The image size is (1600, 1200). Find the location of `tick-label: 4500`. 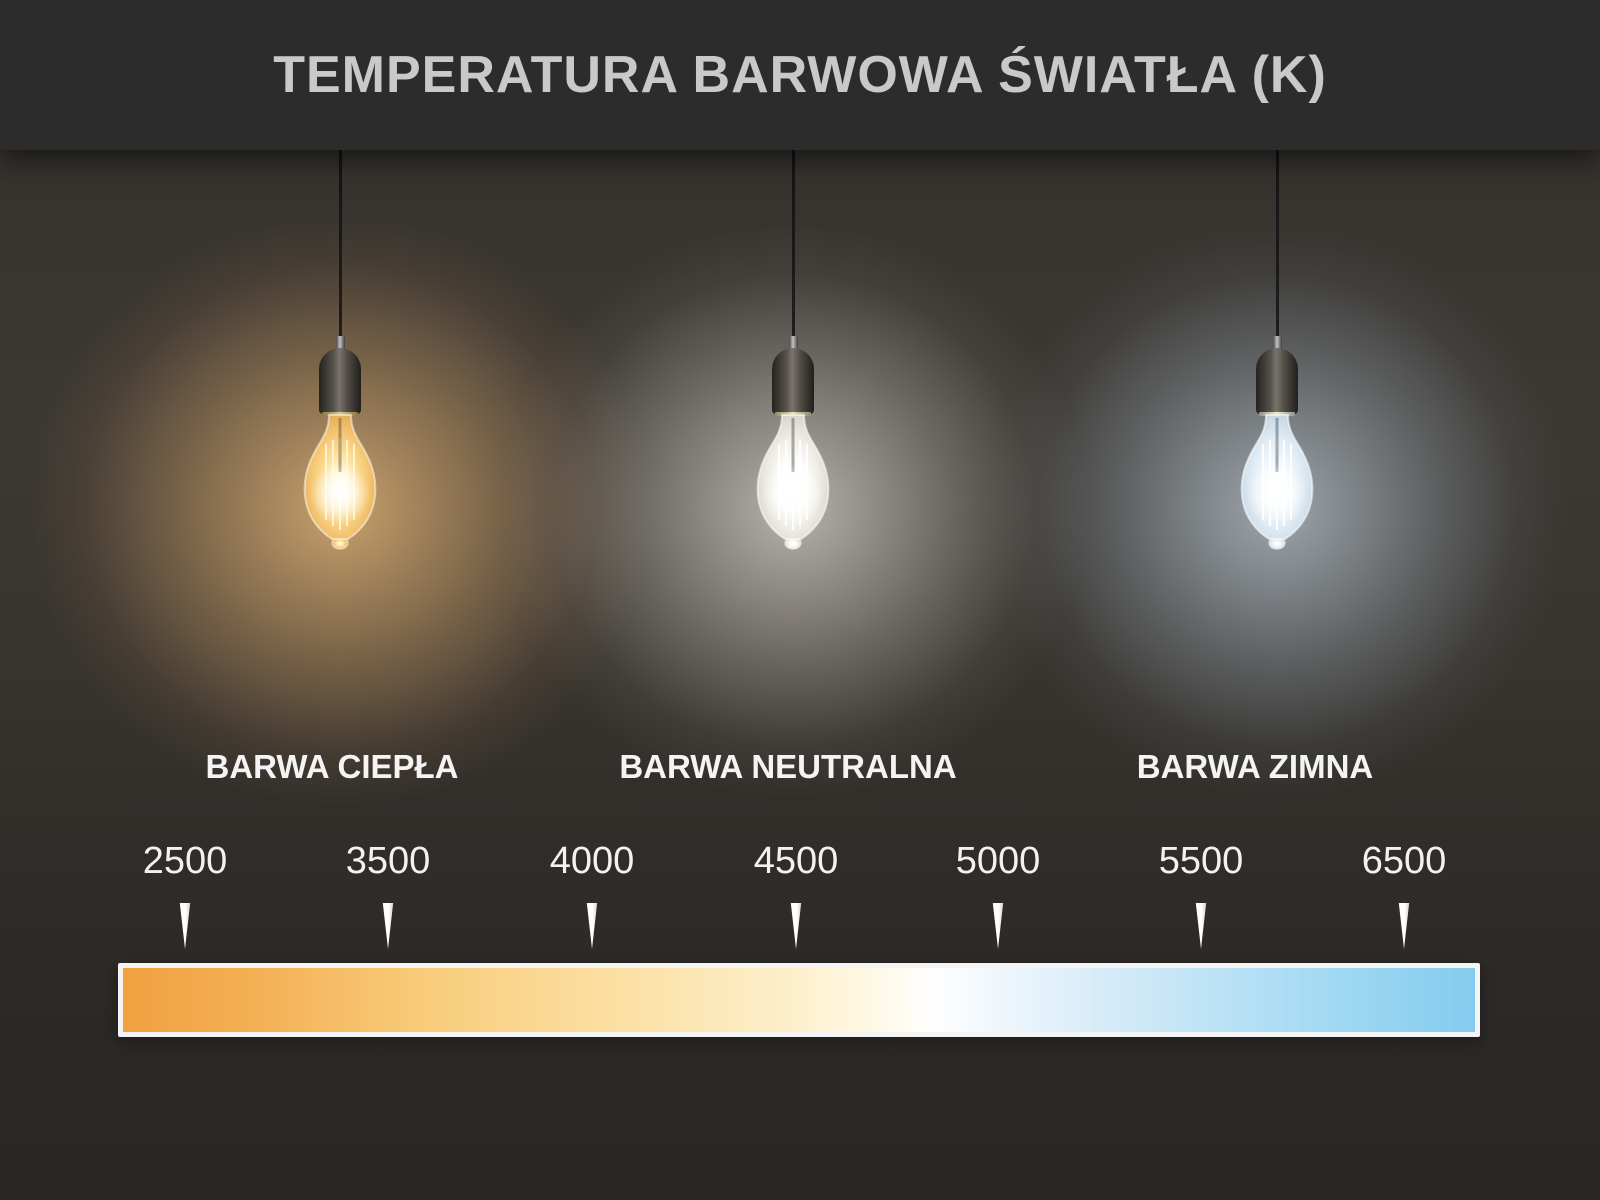

tick-label: 4500 is located at coordinates (796, 861).